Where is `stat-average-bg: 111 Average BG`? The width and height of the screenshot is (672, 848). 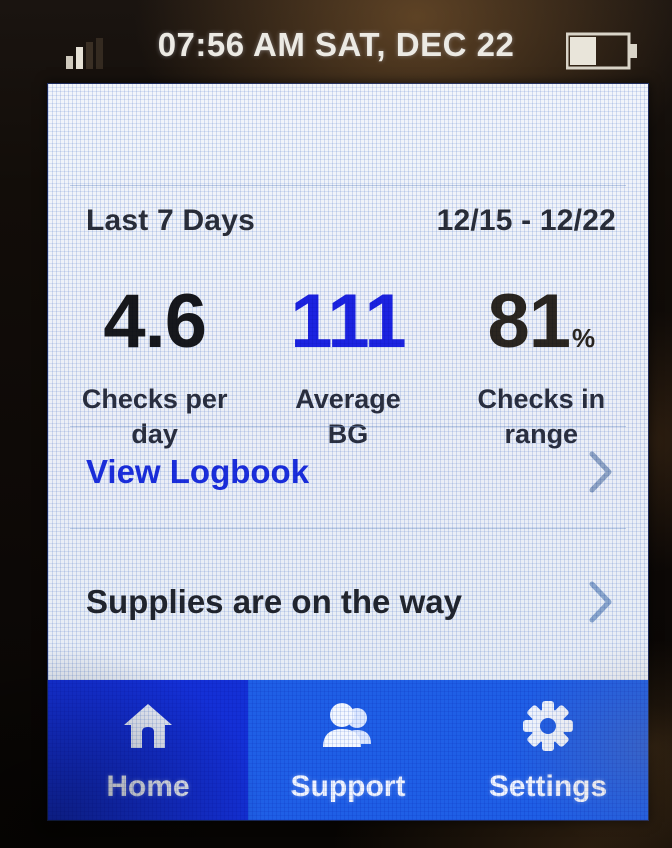
stat-average-bg: 111 Average BG is located at coordinates (347, 367).